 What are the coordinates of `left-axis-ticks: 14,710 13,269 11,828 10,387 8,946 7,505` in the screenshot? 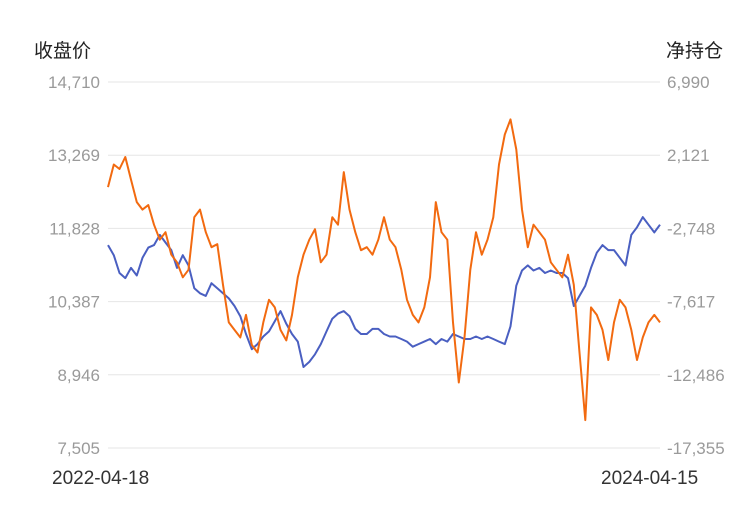 It's located at (74, 265).